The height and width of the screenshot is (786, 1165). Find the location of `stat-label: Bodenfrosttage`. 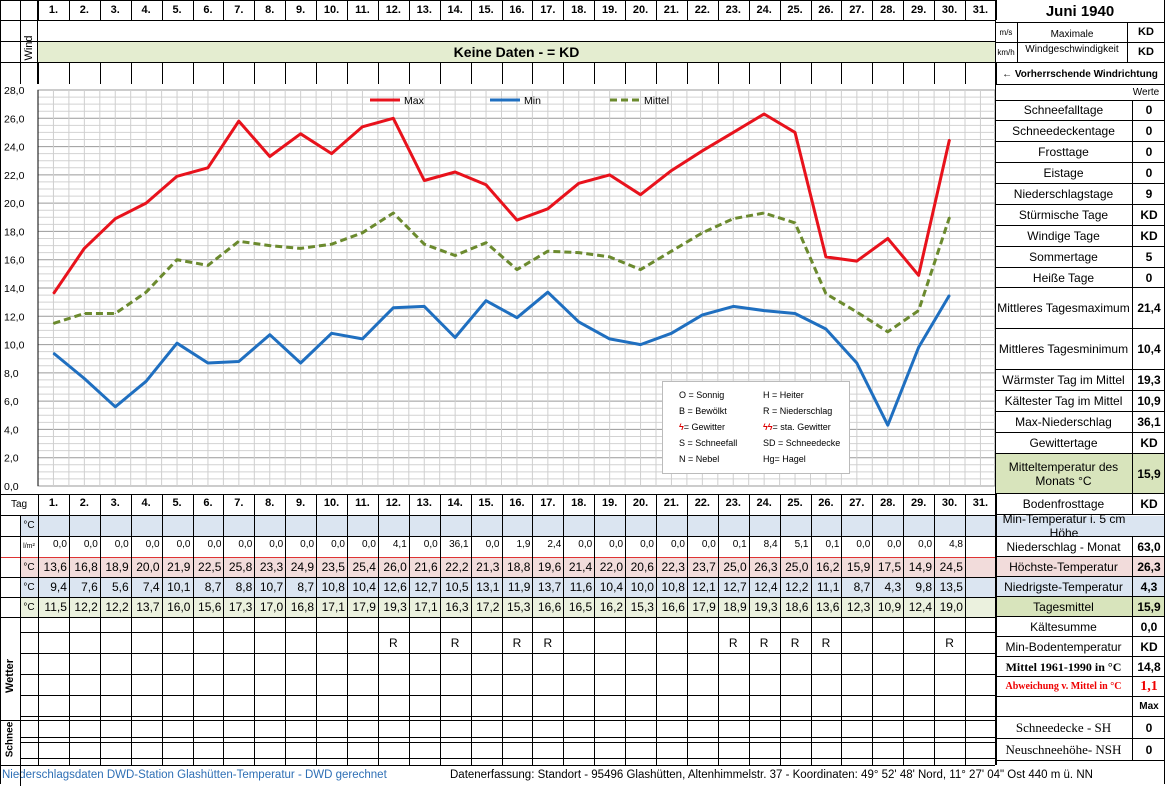

stat-label: Bodenfrosttage is located at coordinates (1063, 504).